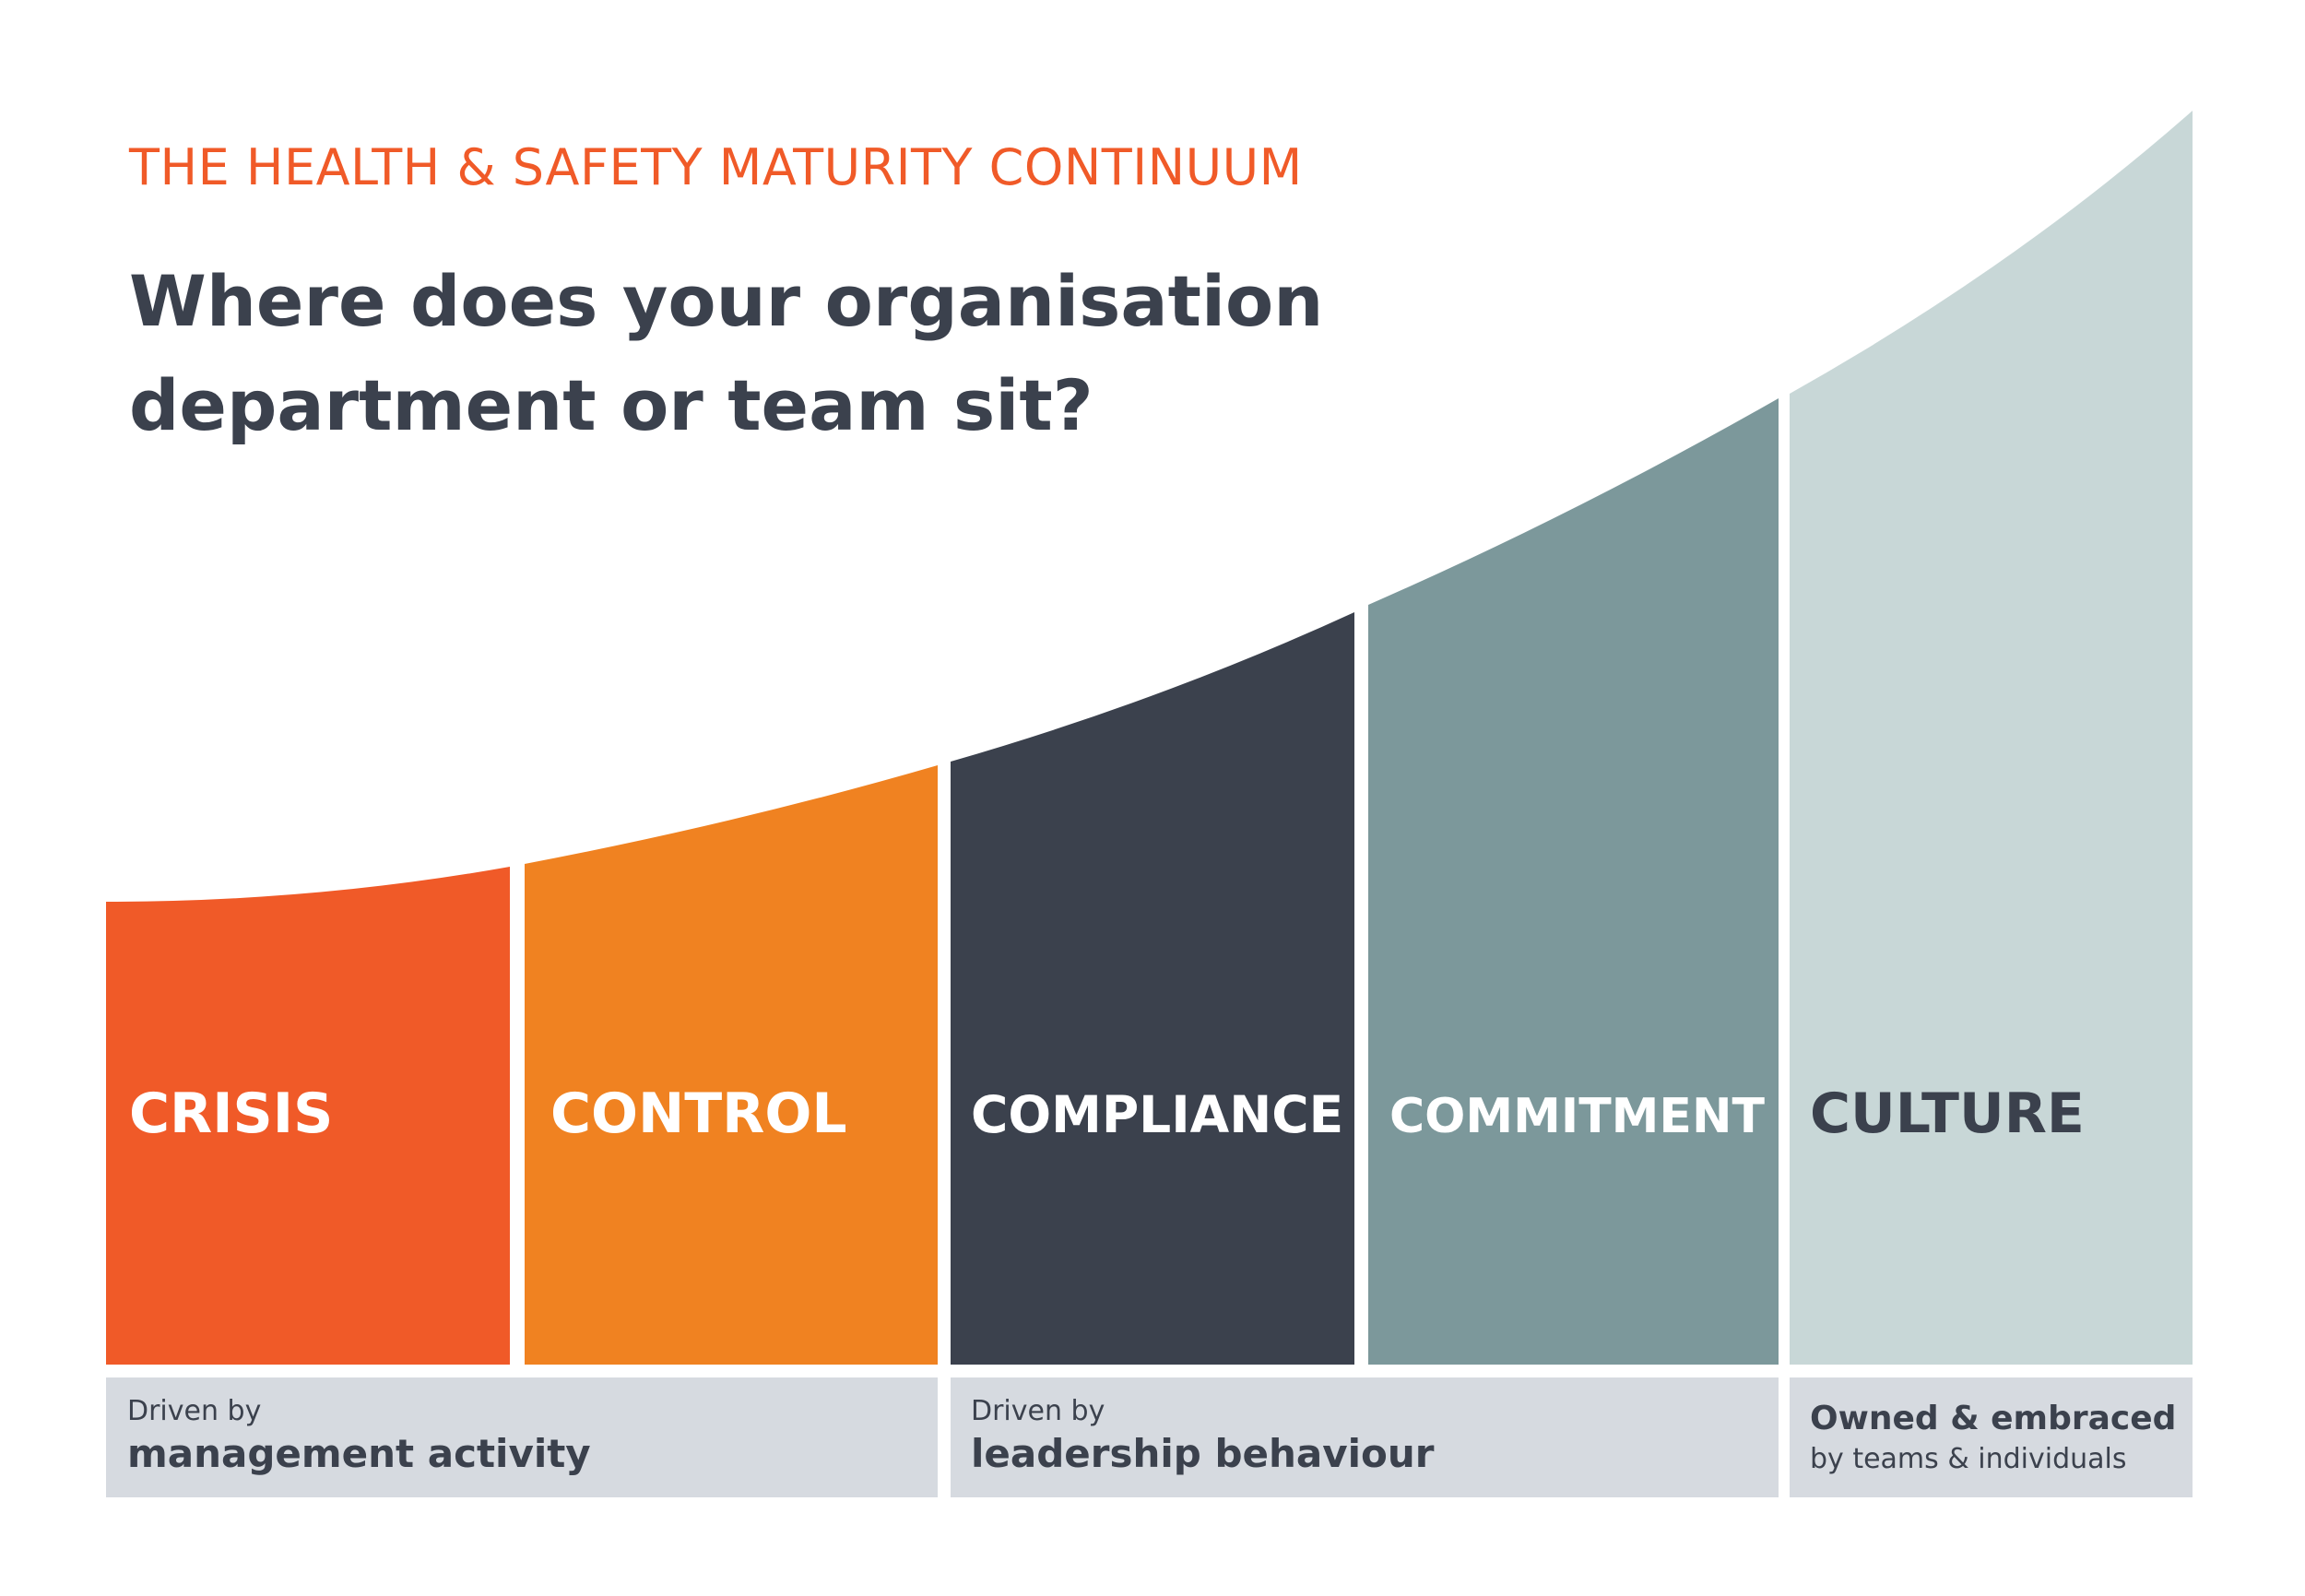  I want to click on driver-ownership-box, so click(1991, 1437).